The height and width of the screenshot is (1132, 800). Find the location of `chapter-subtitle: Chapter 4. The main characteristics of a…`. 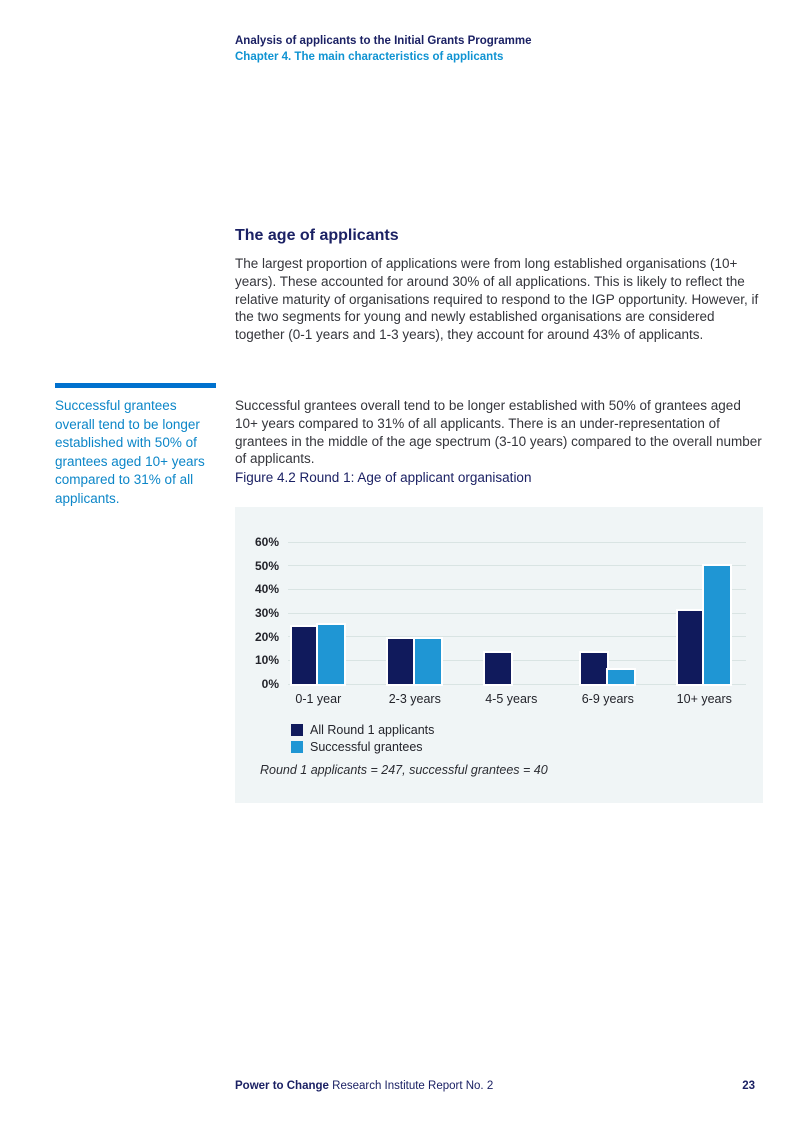

chapter-subtitle: Chapter 4. The main characteristics of a… is located at coordinates (369, 56).